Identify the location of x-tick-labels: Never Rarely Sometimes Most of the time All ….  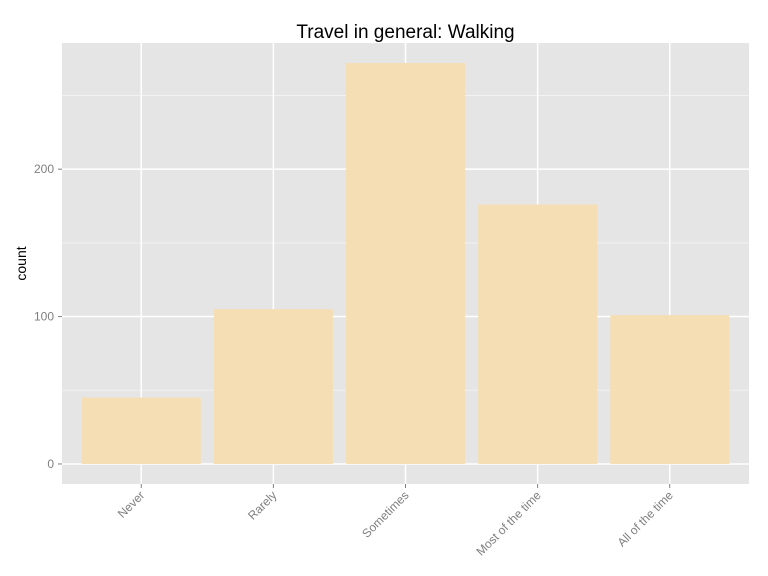
(395, 523).